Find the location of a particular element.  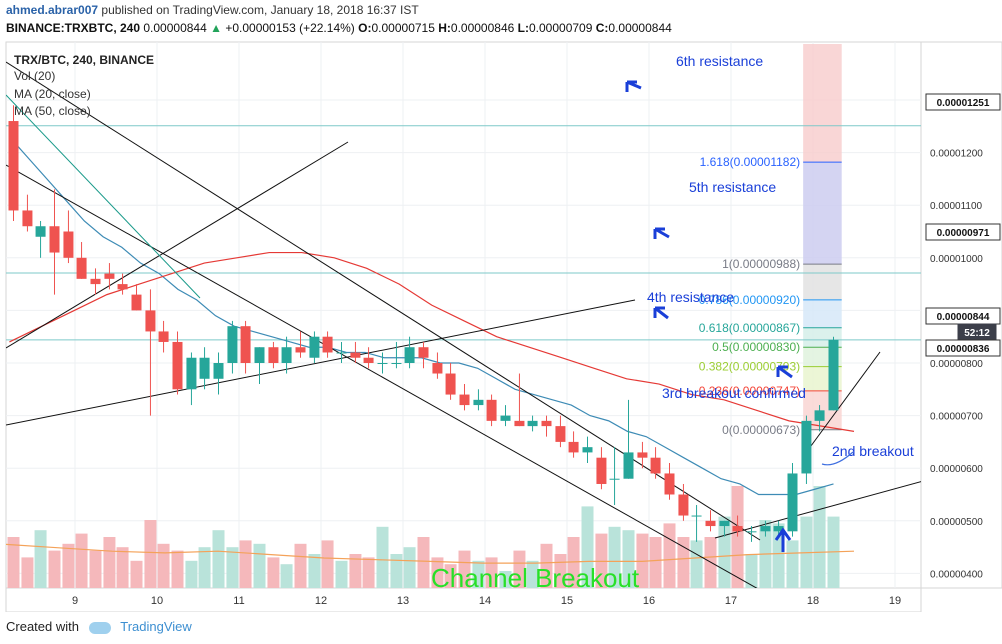

annotation-text: 2nd breakout is located at coordinates (873, 451).